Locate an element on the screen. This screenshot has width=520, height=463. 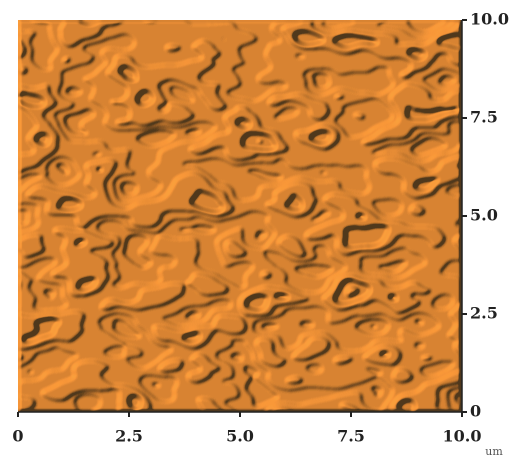
y-tick-label: 7.5 is located at coordinates (484, 117).